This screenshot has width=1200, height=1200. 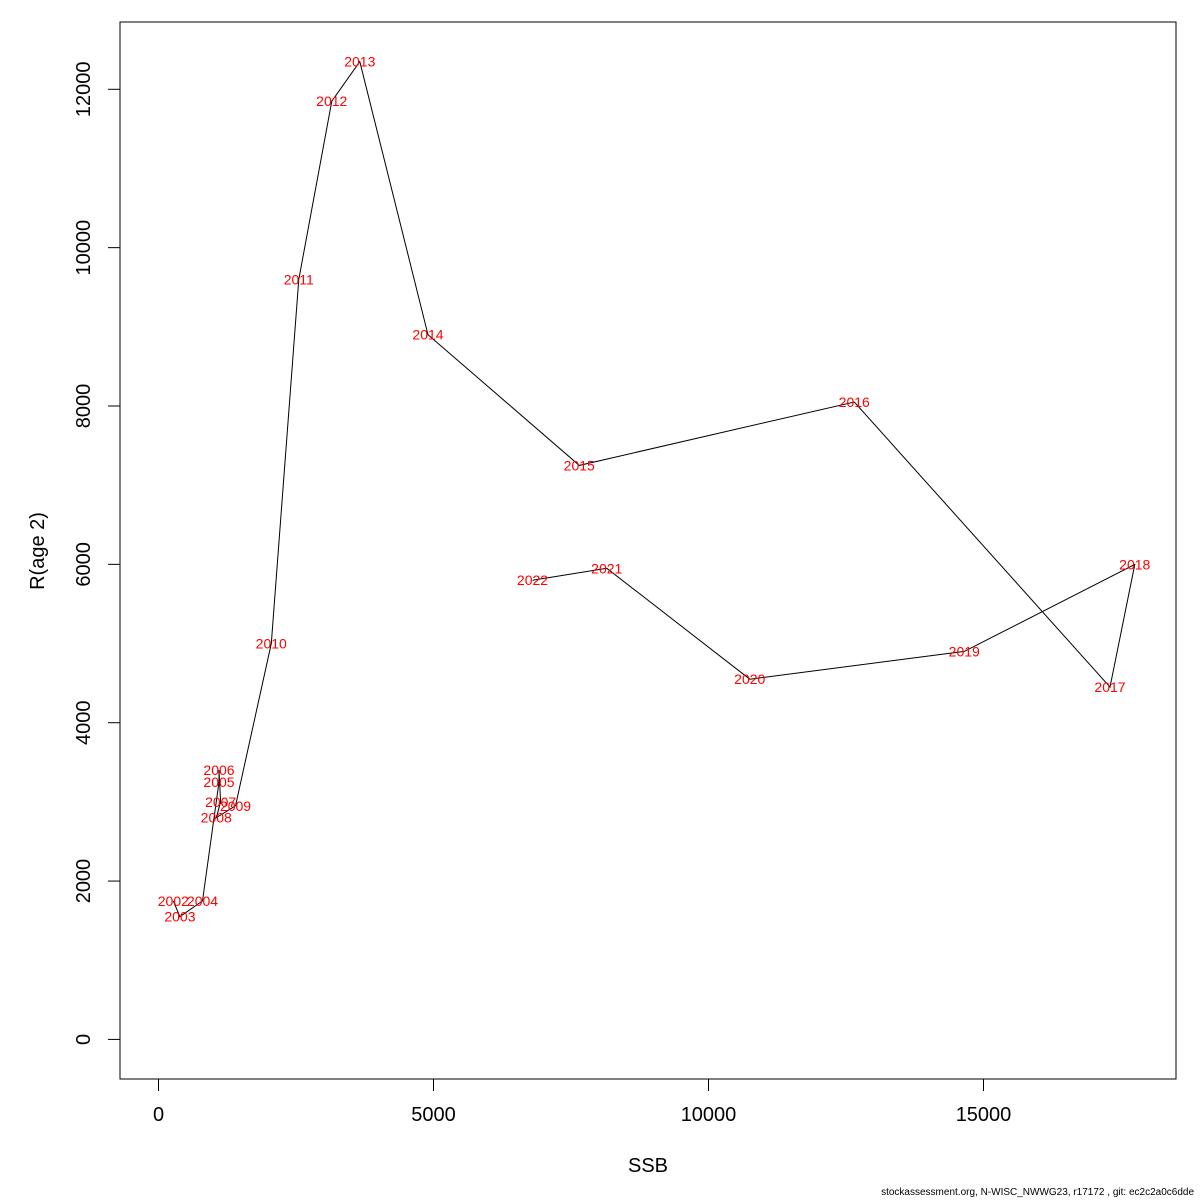 I want to click on point-label: 2005, so click(x=218, y=782).